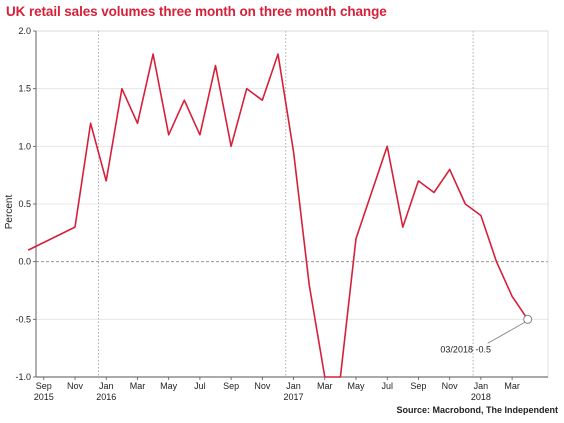 The height and width of the screenshot is (423, 564). I want to click on y-axis-label: Percent, so click(9, 212).